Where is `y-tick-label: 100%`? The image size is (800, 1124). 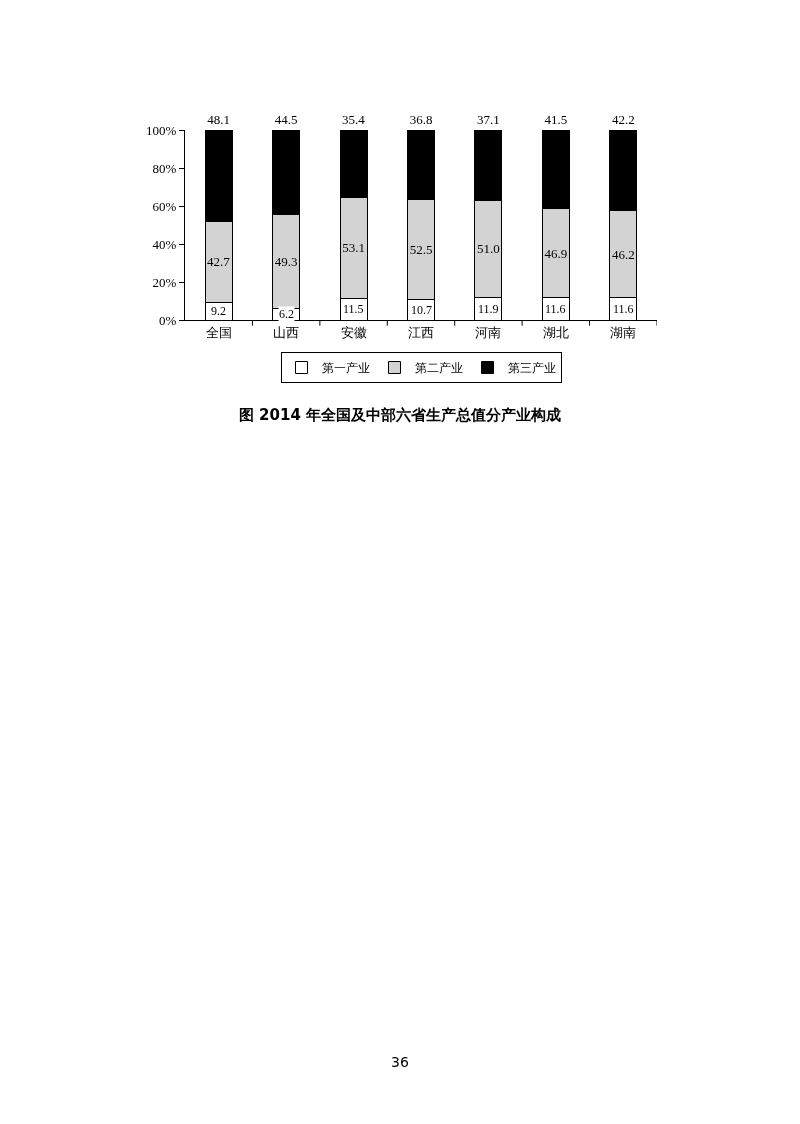
y-tick-label: 100% is located at coordinates (161, 130).